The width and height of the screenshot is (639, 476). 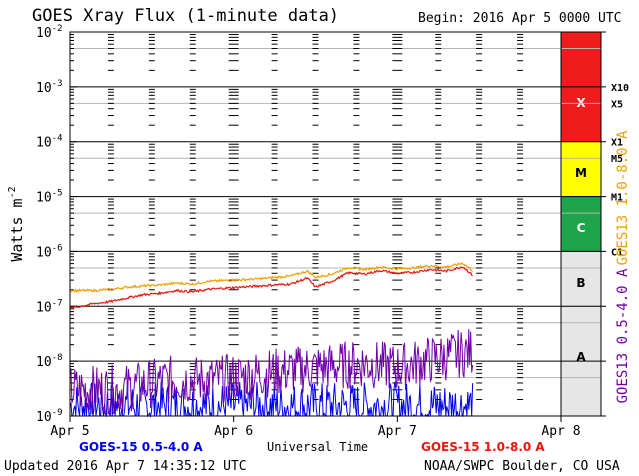 What do you see at coordinates (57, 248) in the screenshot?
I see `y-tick-exponent: -6` at bounding box center [57, 248].